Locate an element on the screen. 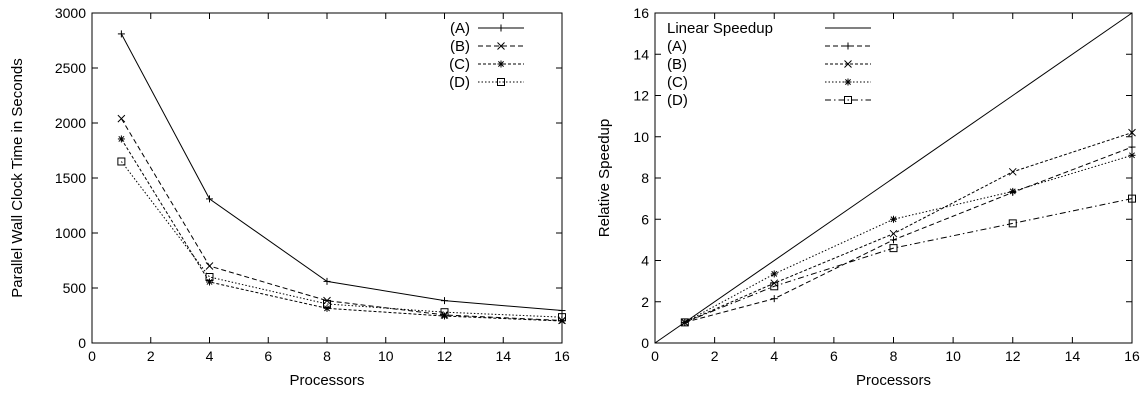  right-x-tick-label: 12 is located at coordinates (1013, 356).